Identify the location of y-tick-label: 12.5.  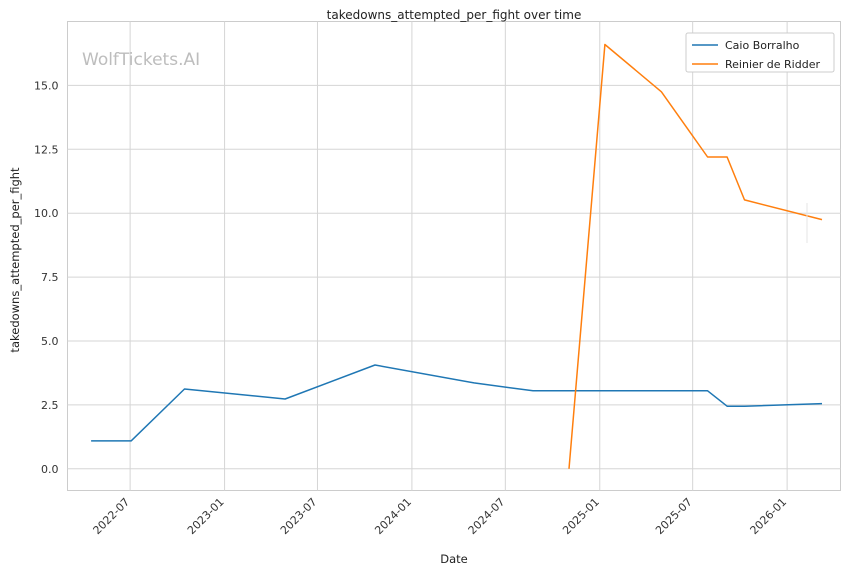
(46, 149).